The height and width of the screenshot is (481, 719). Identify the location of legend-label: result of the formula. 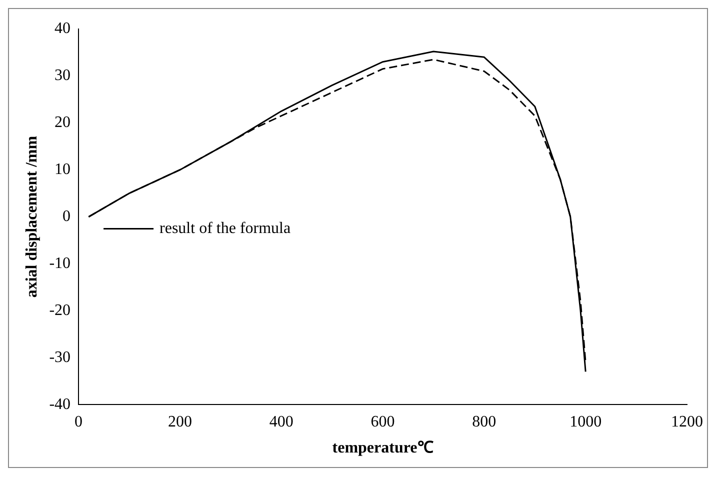
(225, 229).